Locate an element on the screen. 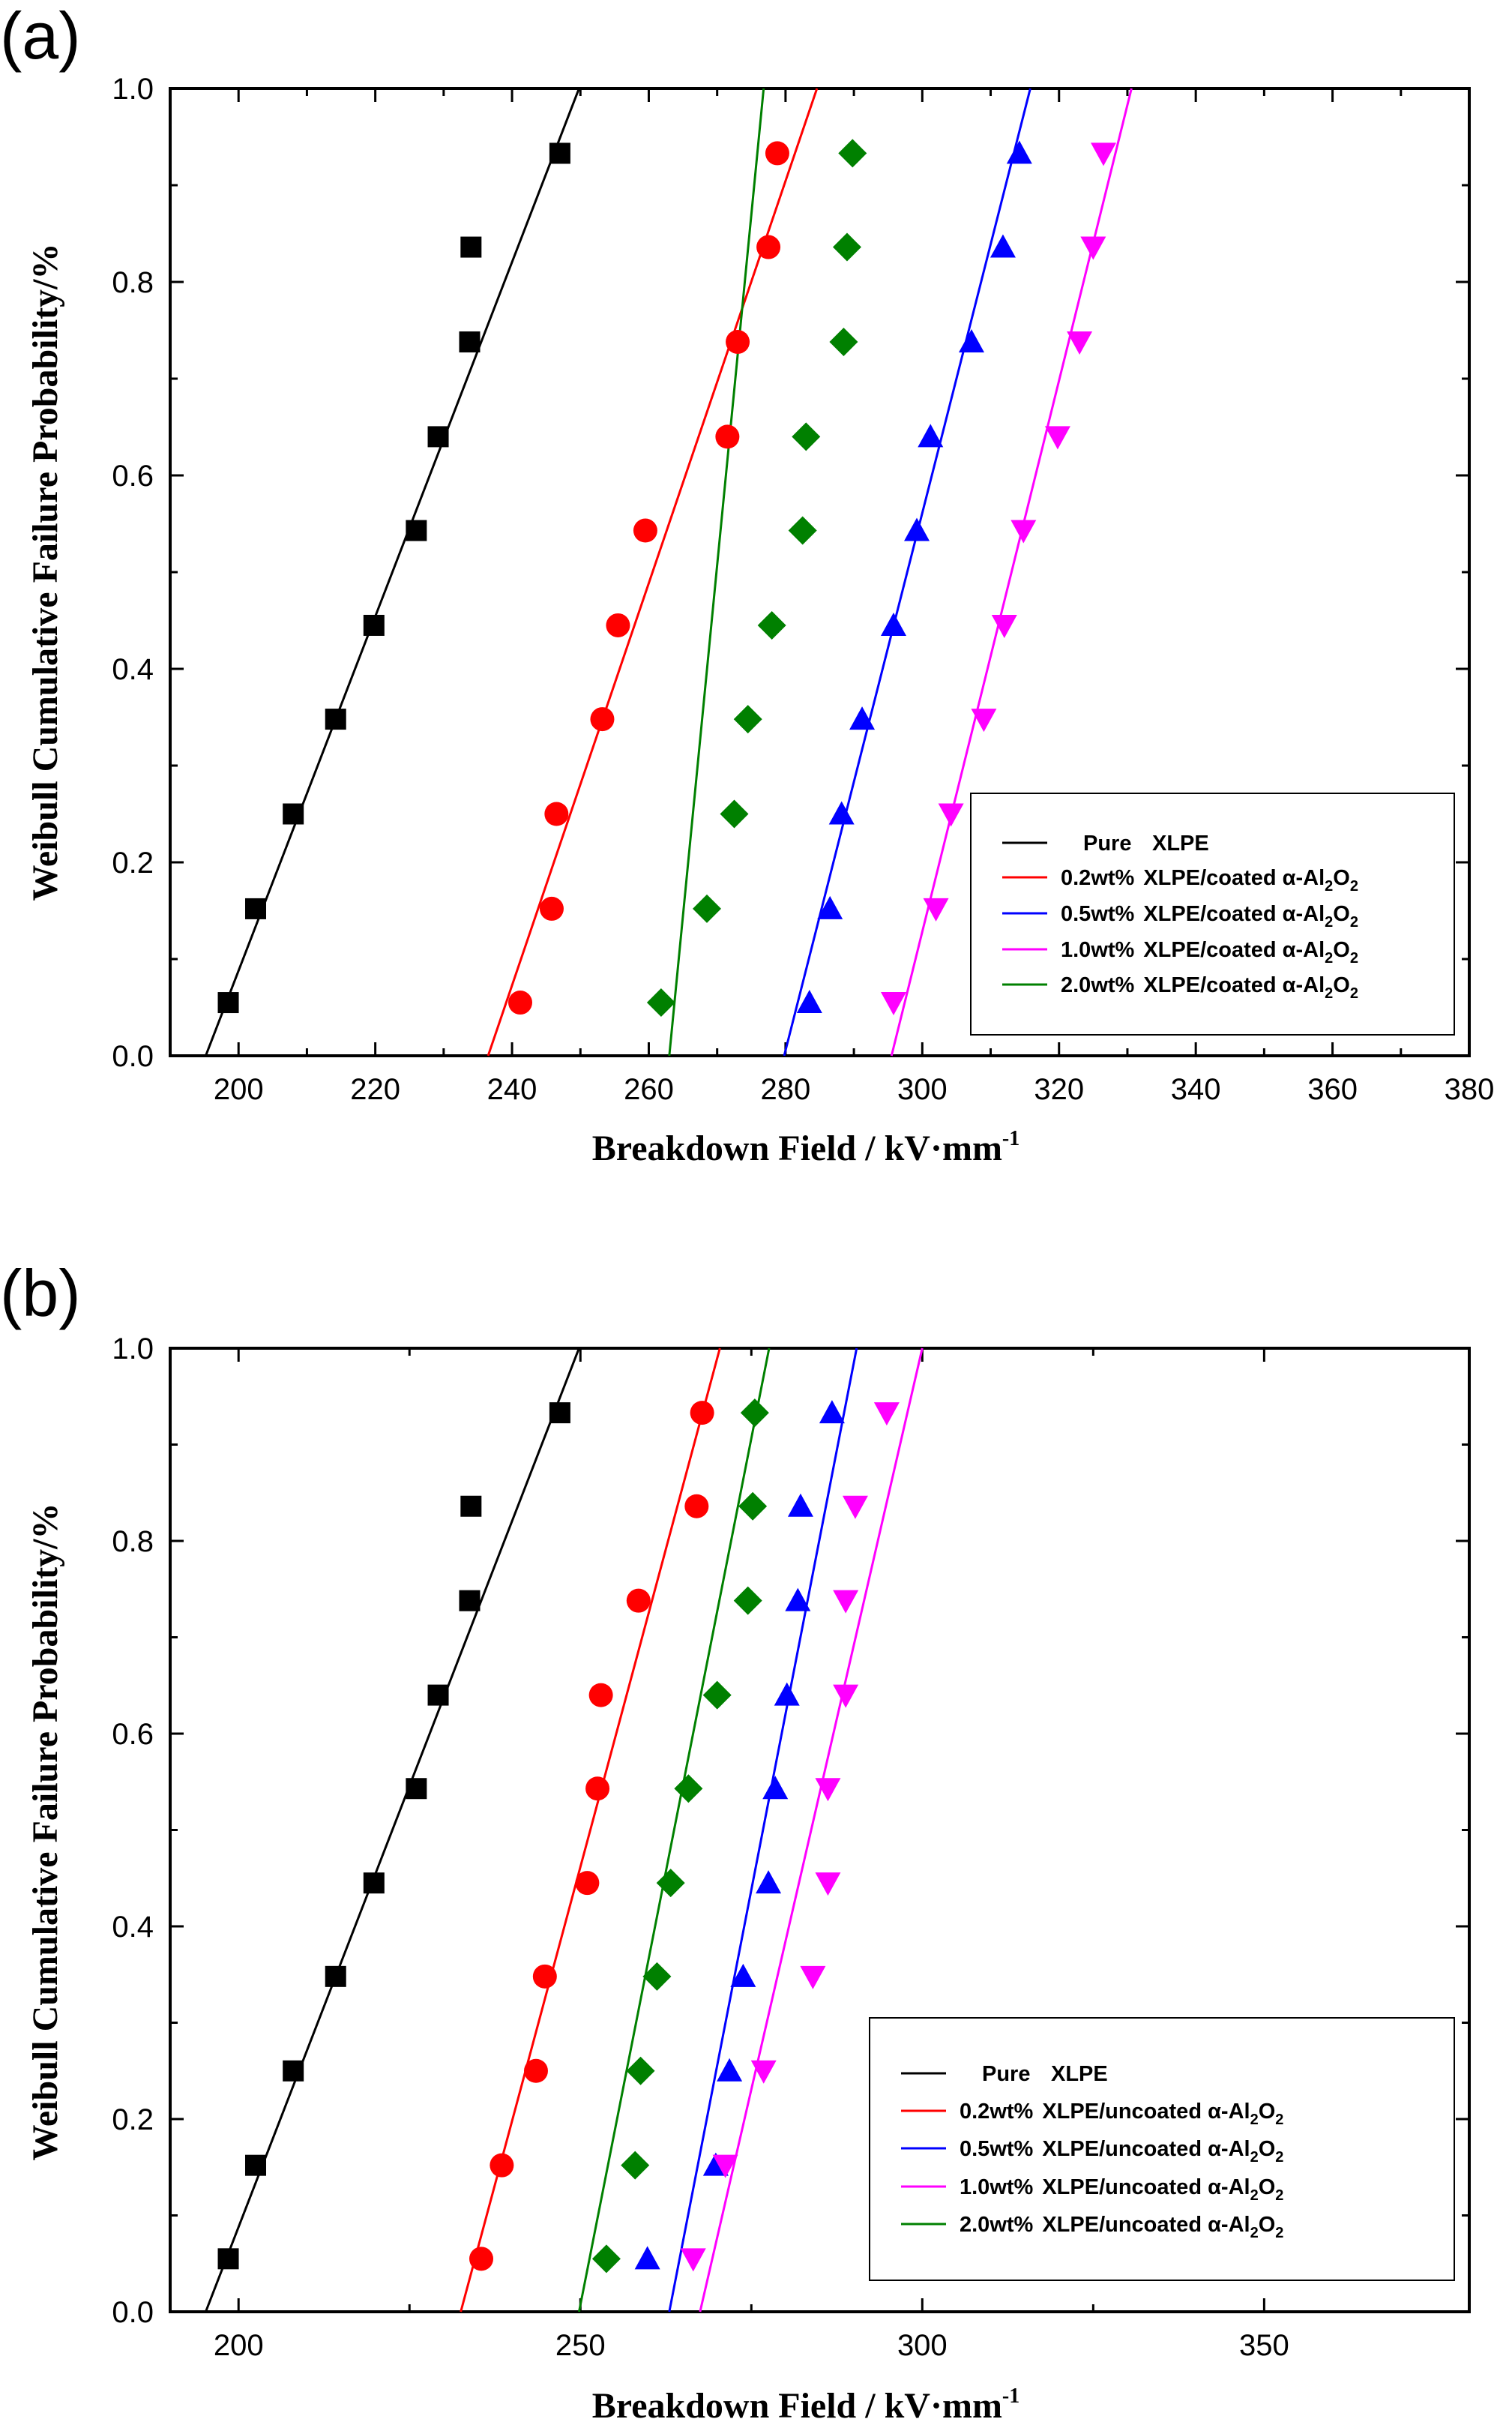 This screenshot has height=2422, width=1512. x-axis-title-text: Breakdown Field / kV·mm is located at coordinates (797, 1148).